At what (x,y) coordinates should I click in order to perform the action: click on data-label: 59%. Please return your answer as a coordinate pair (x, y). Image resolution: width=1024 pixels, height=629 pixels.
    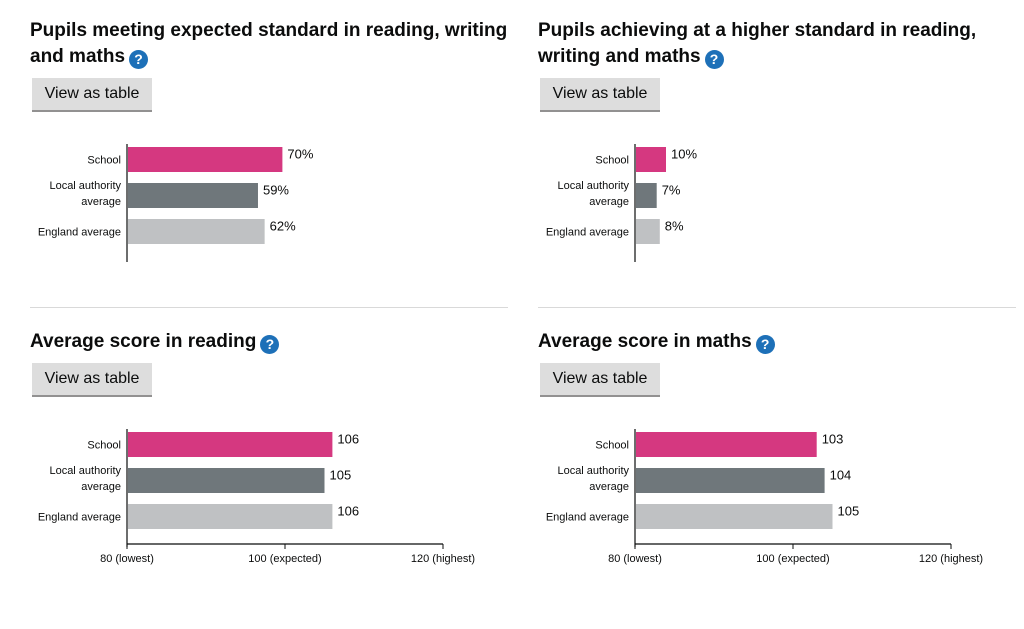
    Looking at the image, I should click on (276, 190).